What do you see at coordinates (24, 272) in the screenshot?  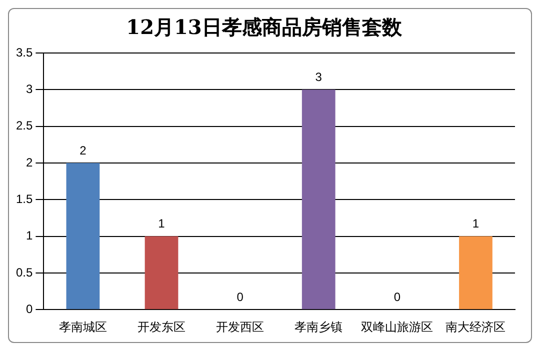 I see `y-tick-label: 0.5` at bounding box center [24, 272].